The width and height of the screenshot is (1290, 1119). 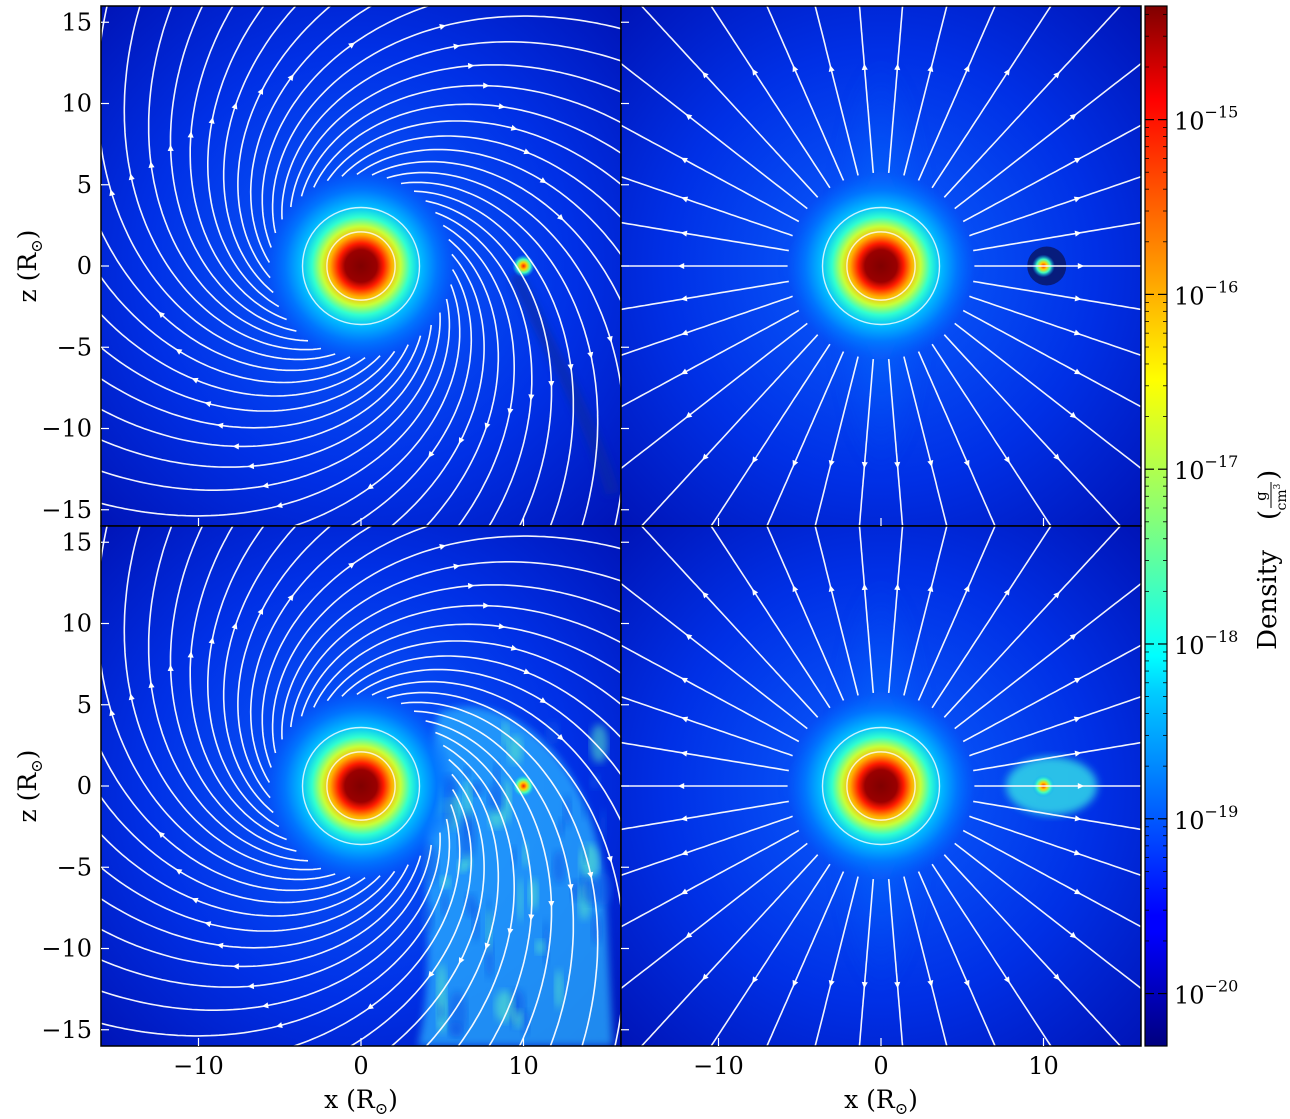 What do you see at coordinates (523, 786) in the screenshot?
I see `companion` at bounding box center [523, 786].